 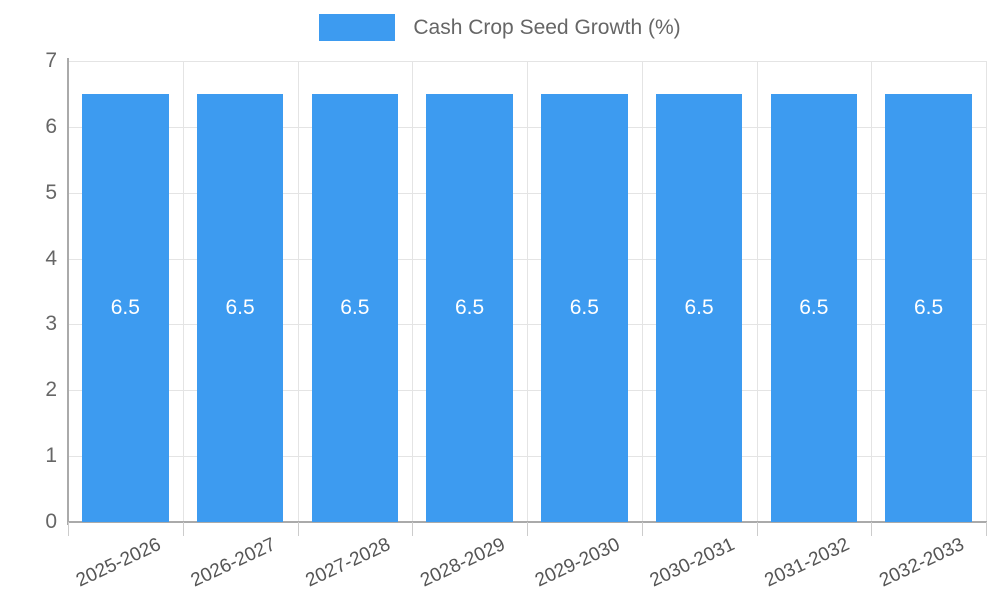 What do you see at coordinates (51, 521) in the screenshot?
I see `y-axis-tick-label: 0` at bounding box center [51, 521].